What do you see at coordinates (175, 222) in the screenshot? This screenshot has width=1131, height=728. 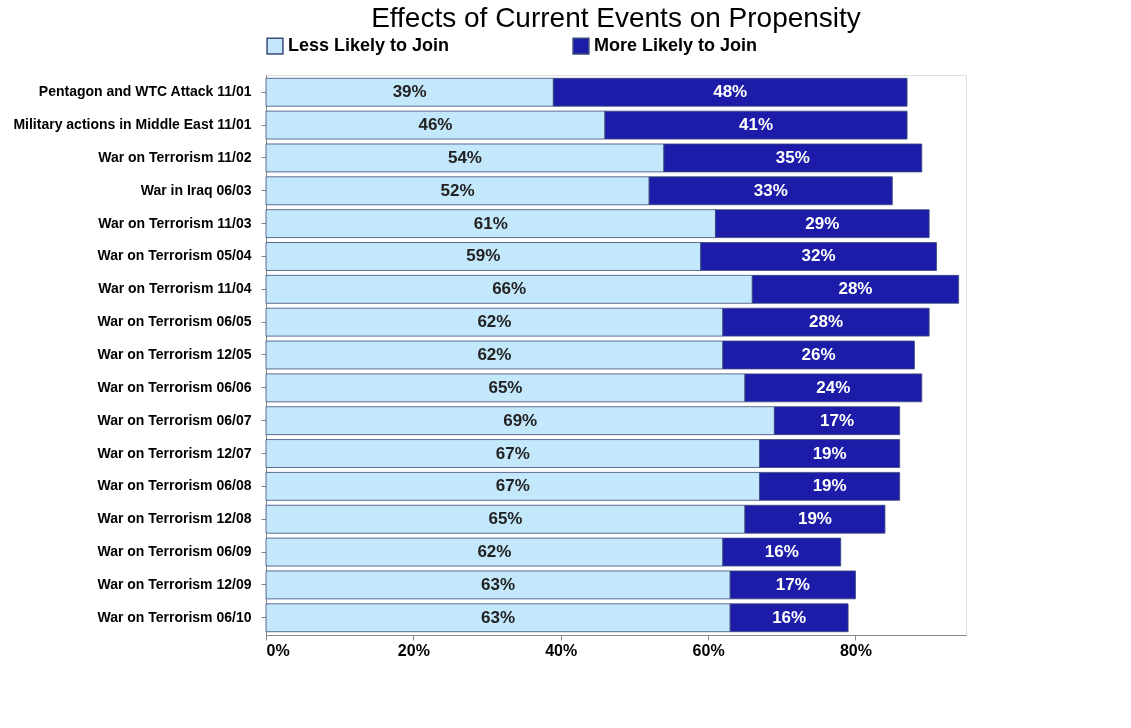 I see `y-tick-label: War on Terrorism 11/03` at bounding box center [175, 222].